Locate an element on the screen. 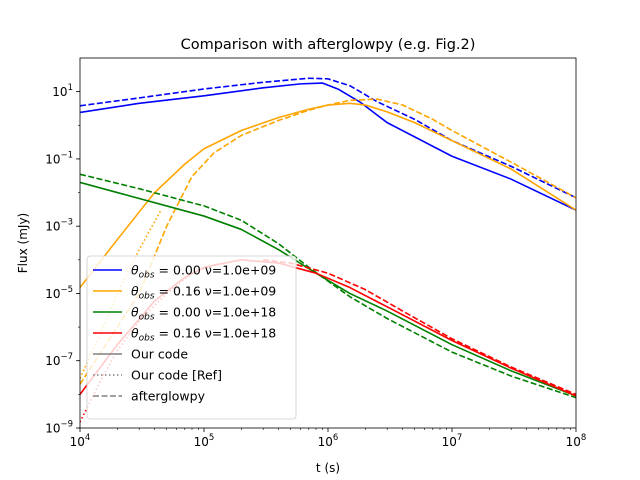 This screenshot has width=640, height=480. legend-entry-0: θobs = 0.00 ν=1.0e+09 is located at coordinates (203, 272).